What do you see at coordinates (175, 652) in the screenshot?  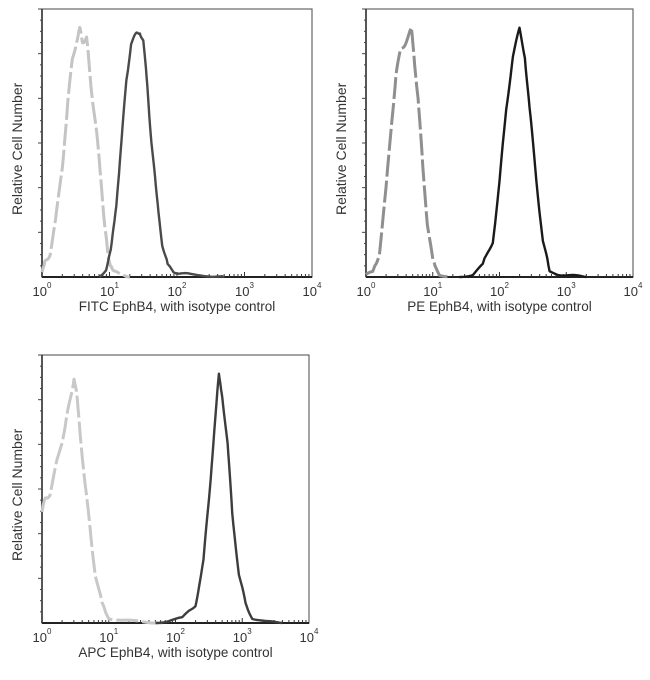 I see `x-axis-label: APC EphB4, with isotype control` at bounding box center [175, 652].